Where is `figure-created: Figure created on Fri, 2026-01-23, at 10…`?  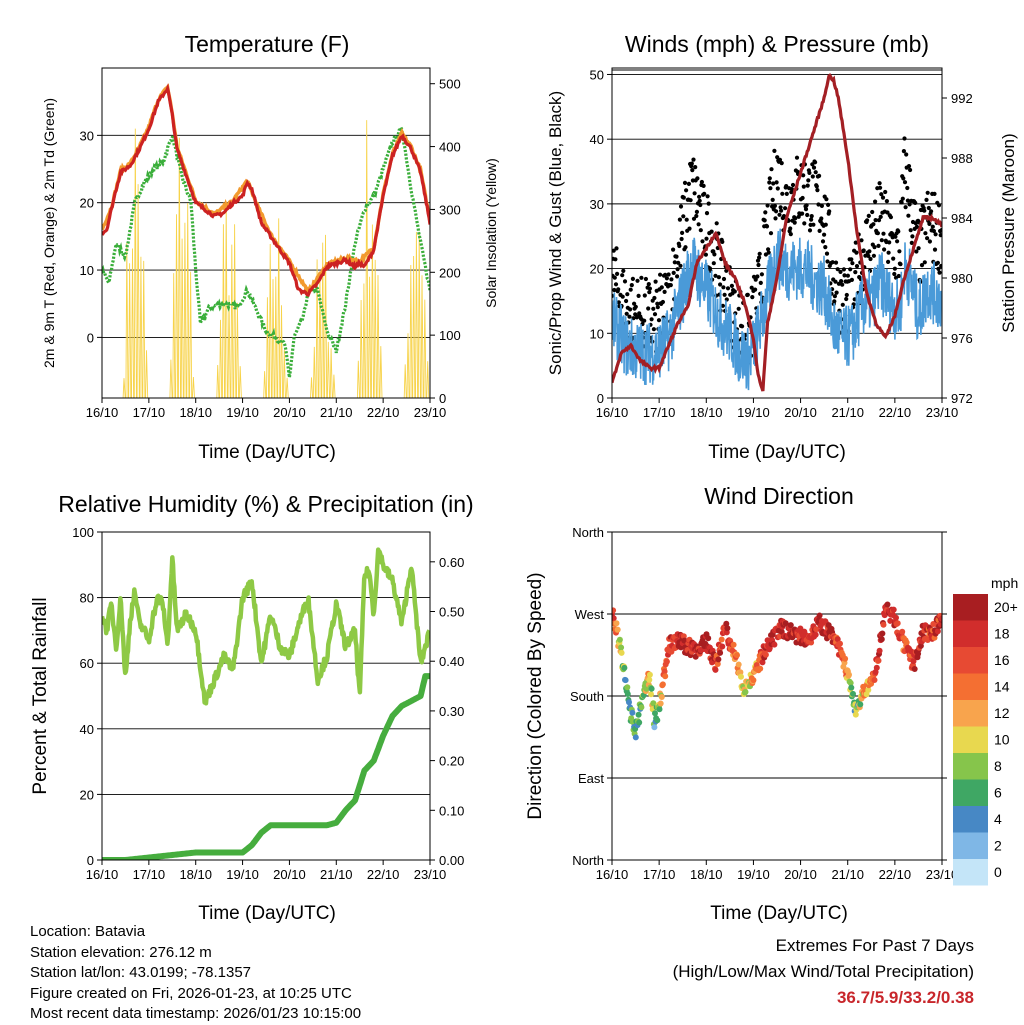
figure-created: Figure created on Fri, 2026-01-23, at 10… is located at coordinates (191, 993).